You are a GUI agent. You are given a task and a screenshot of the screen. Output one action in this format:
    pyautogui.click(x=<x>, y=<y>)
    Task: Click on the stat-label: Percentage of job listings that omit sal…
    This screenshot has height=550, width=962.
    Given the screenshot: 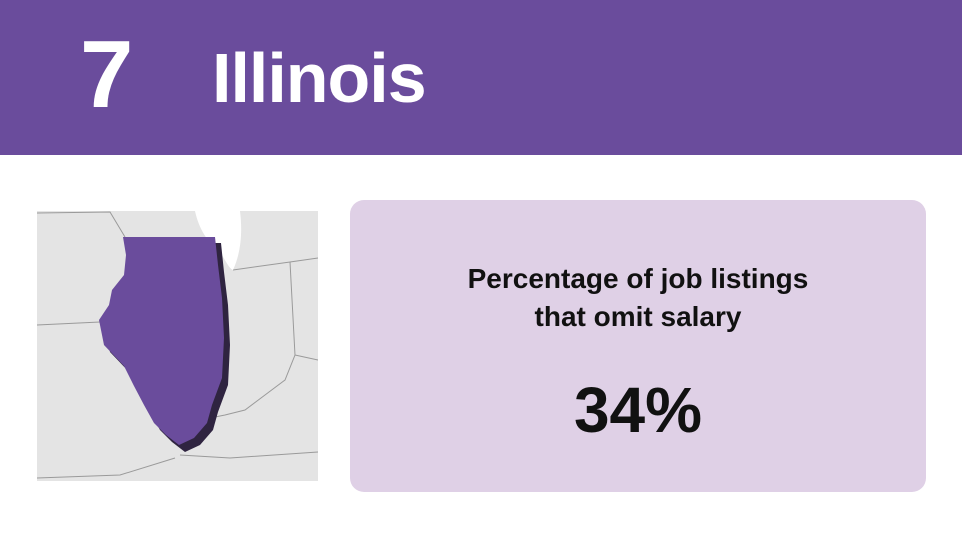 What is the action you would take?
    pyautogui.click(x=638, y=298)
    